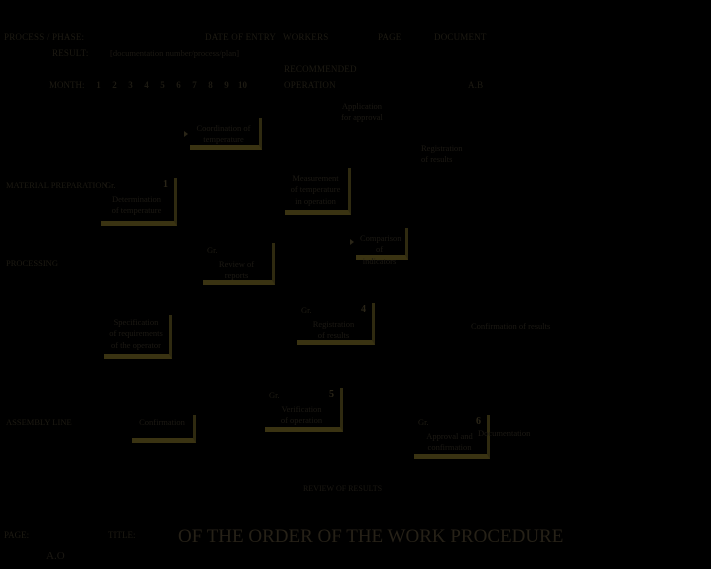  What do you see at coordinates (449, 442) in the screenshot?
I see `note-card-approval-body: Approval and confirmation` at bounding box center [449, 442].